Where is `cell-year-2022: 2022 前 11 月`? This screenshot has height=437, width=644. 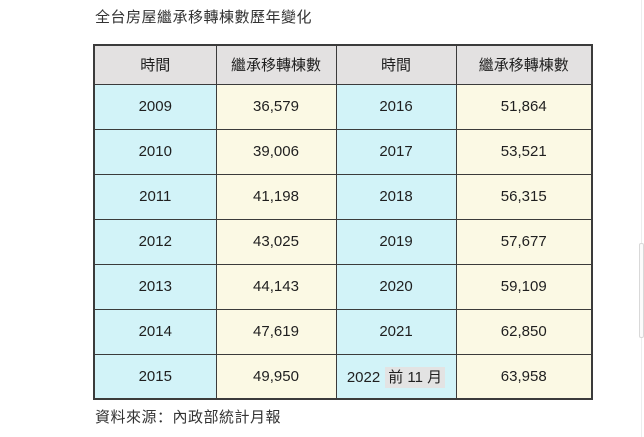 cell-year-2022: 2022 前 11 月 is located at coordinates (396, 376).